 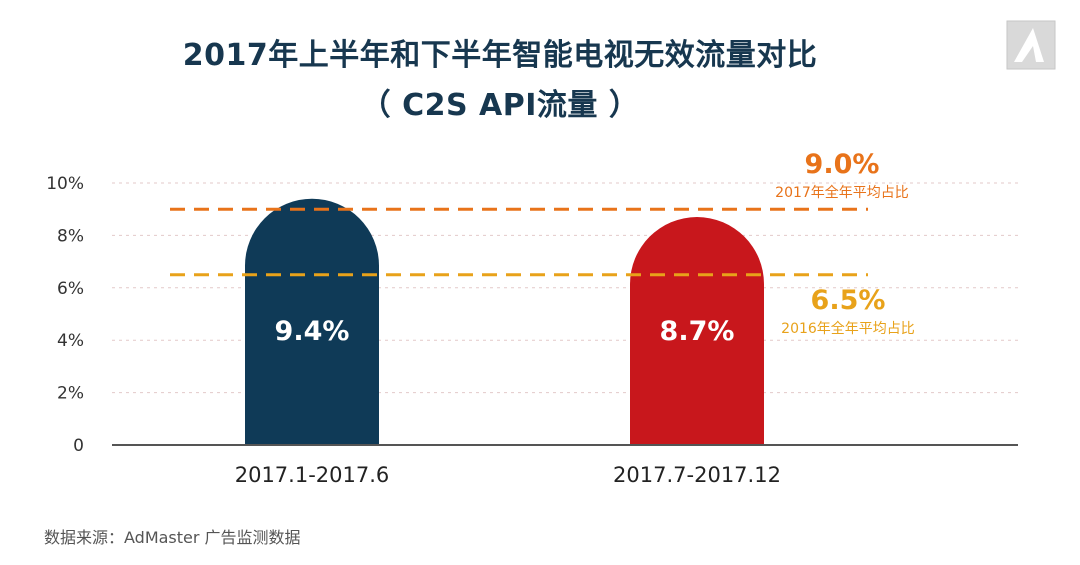 What do you see at coordinates (697, 331) in the screenshot?
I see `bar-value-label: 8.7%` at bounding box center [697, 331].